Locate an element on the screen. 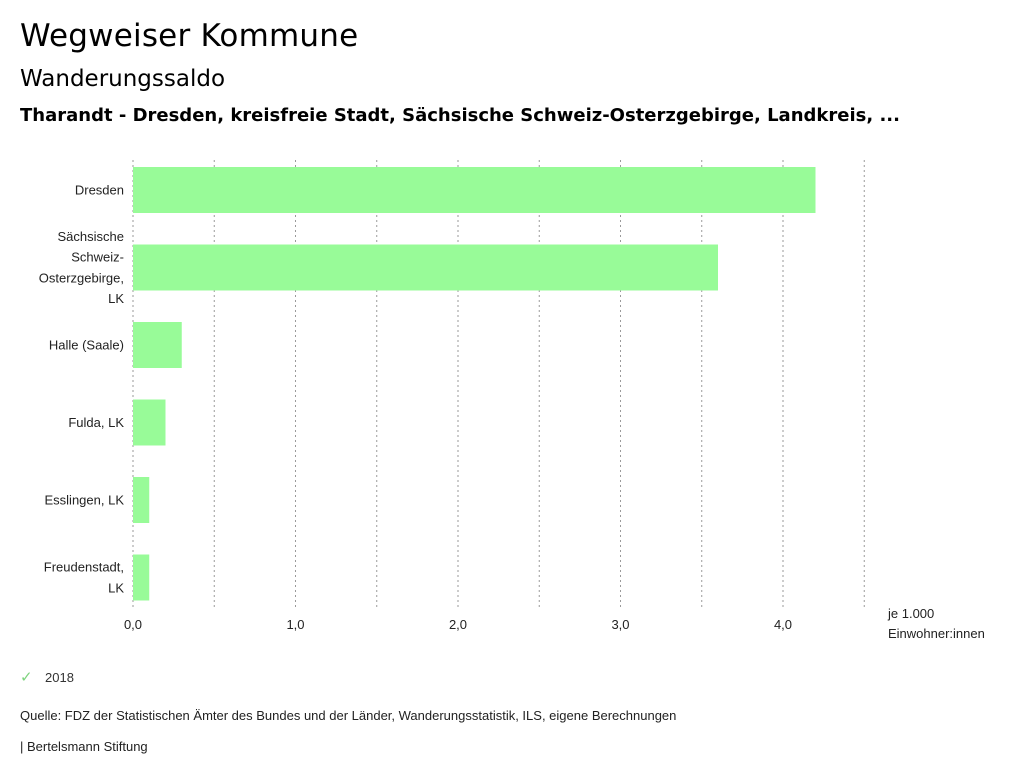  category-label-1: Sächsische Schweiz- Osterzgebirge, LK is located at coordinates (82, 267).